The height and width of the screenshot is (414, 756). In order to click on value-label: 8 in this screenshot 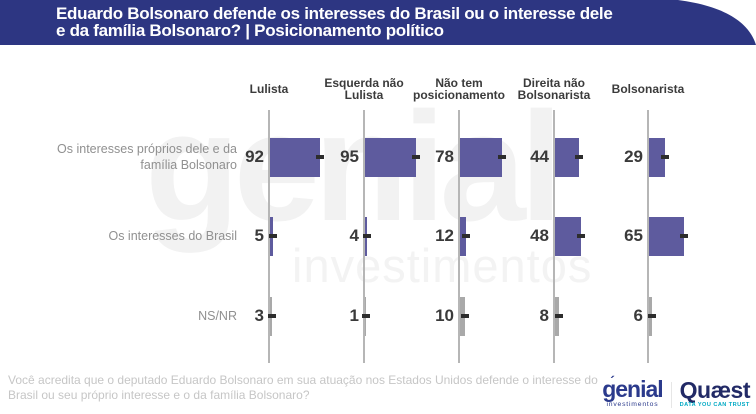, I will do `click(544, 315)`.